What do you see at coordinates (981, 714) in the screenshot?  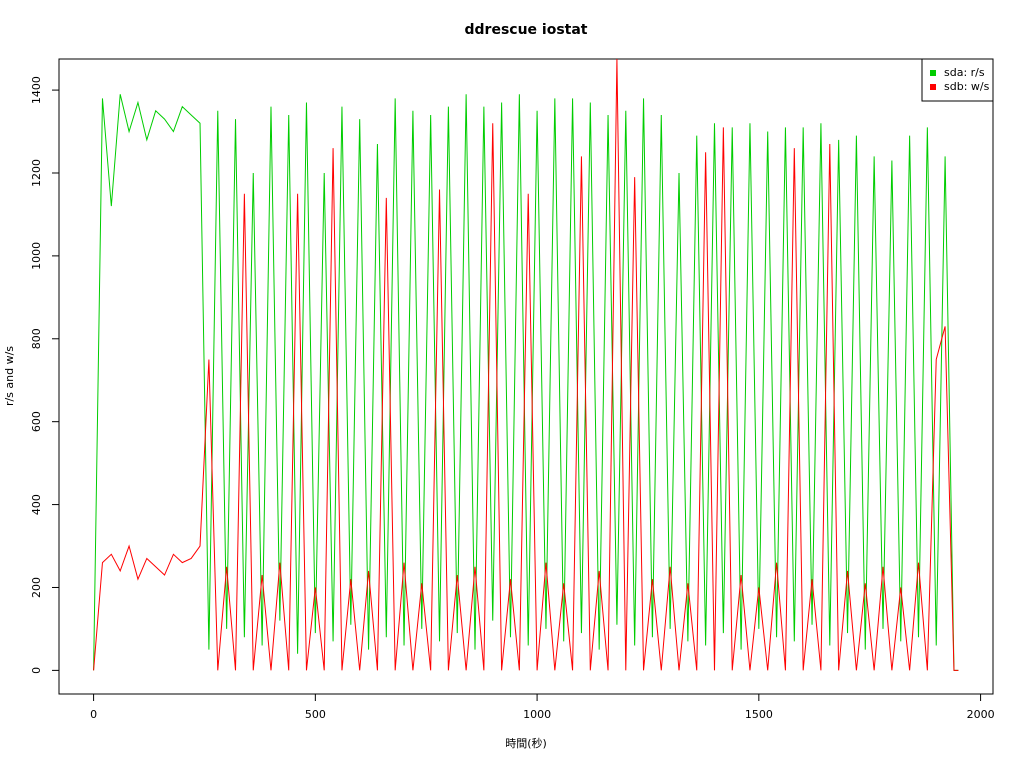 I see `x-tick-label: 2000` at bounding box center [981, 714].